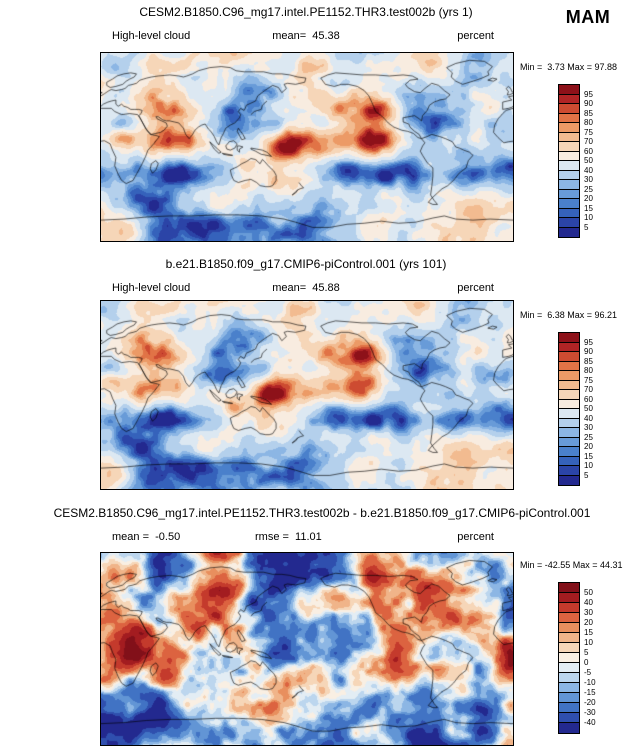  Describe the element at coordinates (601, 659) in the screenshot. I see `panel3-colorbar: 50 40 30 20 15 10 5 0 -5 -10 -15 -20 -30 -40` at that location.